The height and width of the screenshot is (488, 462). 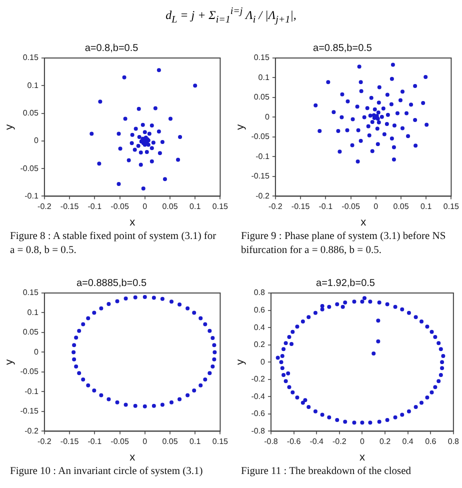 I want to click on caption: Figure 8 : A stable fixed point of system (3.1) for a = 0.8, b = 0.5., so click(x=113, y=244).